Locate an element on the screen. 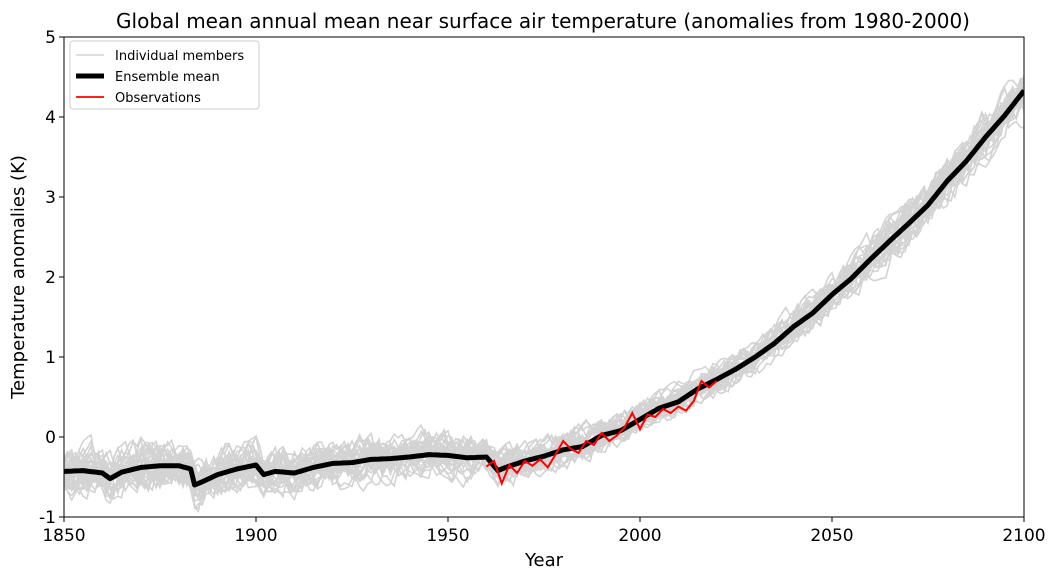 Image resolution: width=1058 pixels, height=579 pixels. y-tick-label: 0 is located at coordinates (50, 438).